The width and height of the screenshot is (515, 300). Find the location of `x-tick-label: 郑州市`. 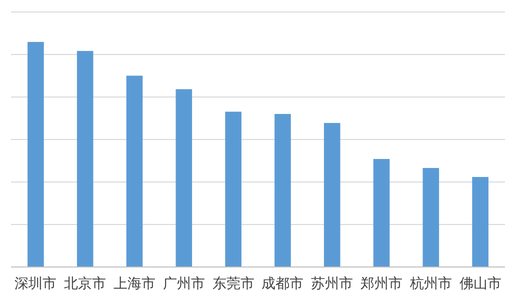

x-tick-label: 郑州市 is located at coordinates (381, 284).